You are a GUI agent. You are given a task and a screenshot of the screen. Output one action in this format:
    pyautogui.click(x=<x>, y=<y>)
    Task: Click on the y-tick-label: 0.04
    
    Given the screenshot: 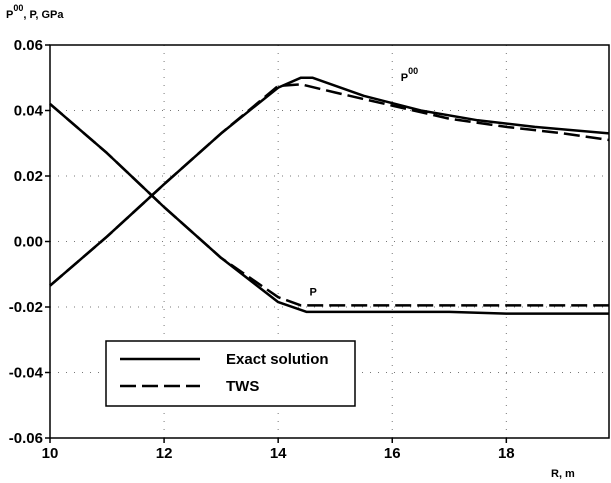 What is the action you would take?
    pyautogui.click(x=29, y=111)
    